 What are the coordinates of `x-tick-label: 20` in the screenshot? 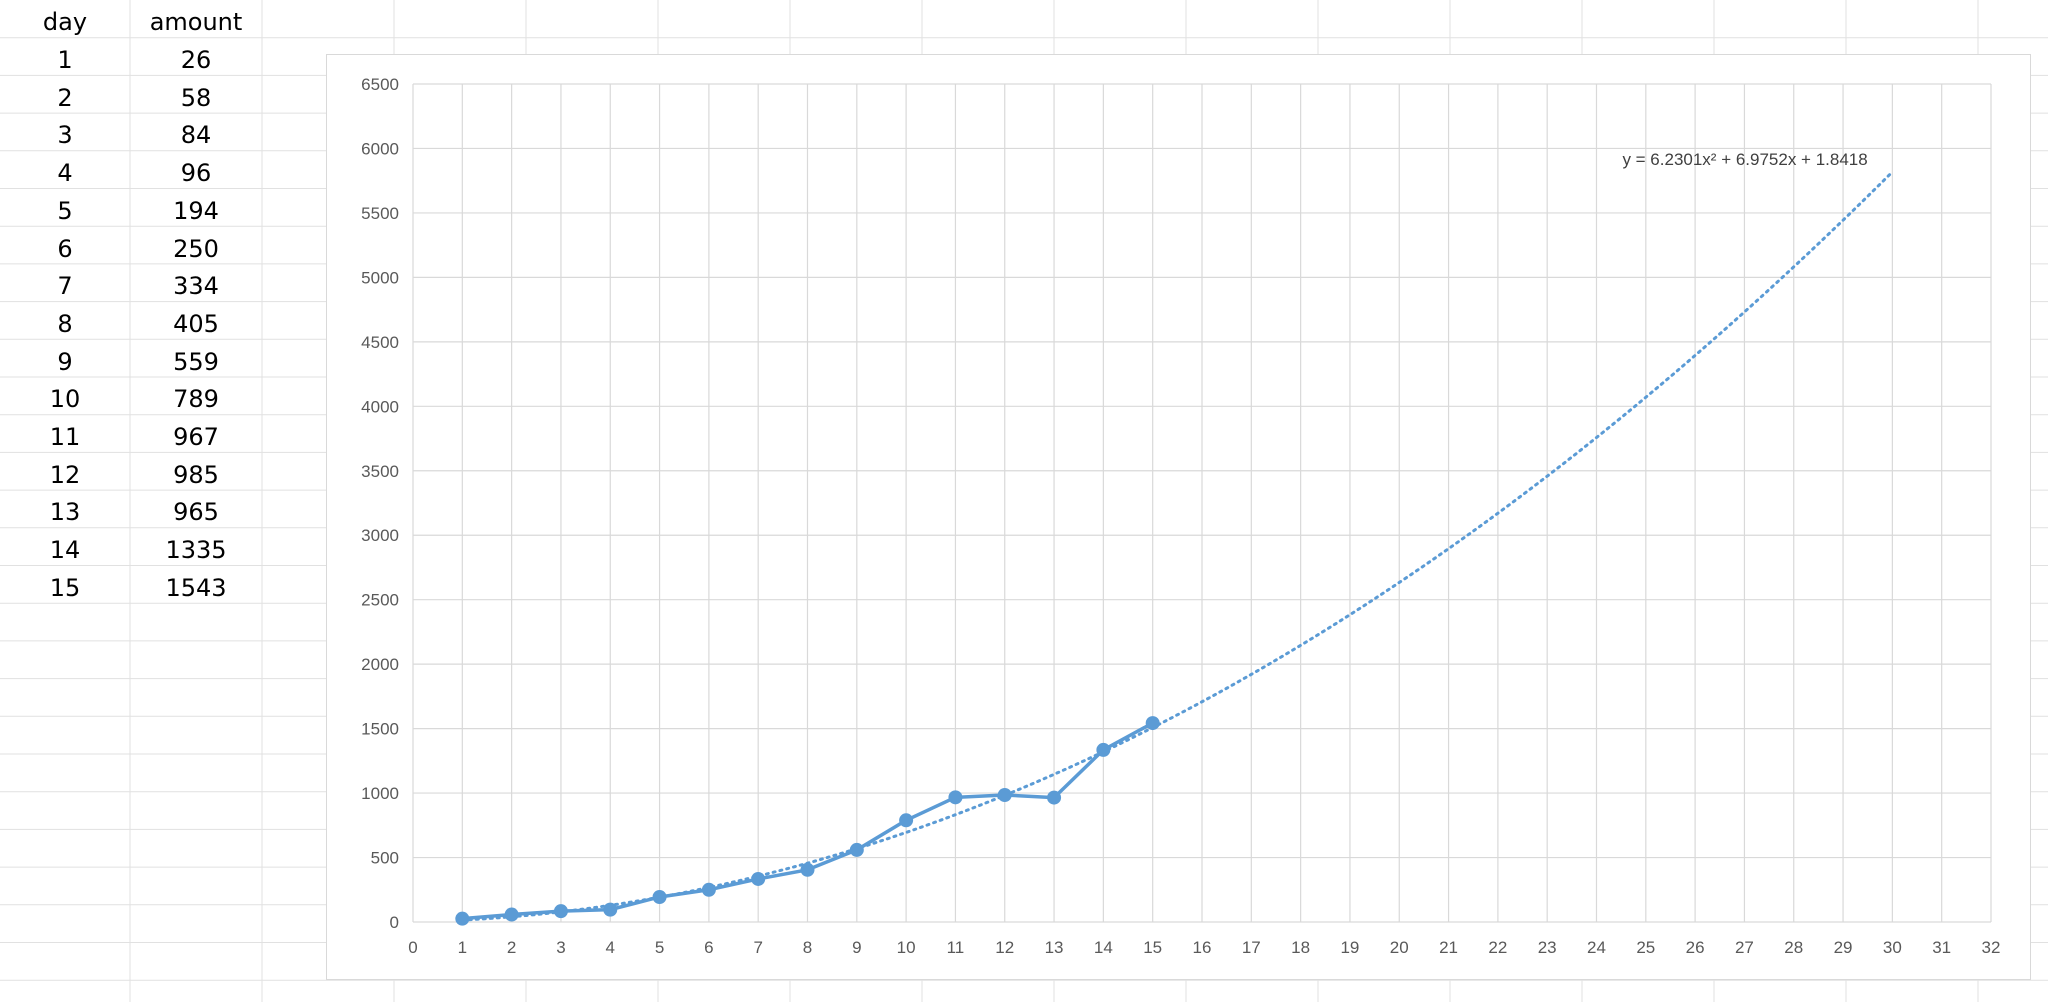 It's located at (1399, 947).